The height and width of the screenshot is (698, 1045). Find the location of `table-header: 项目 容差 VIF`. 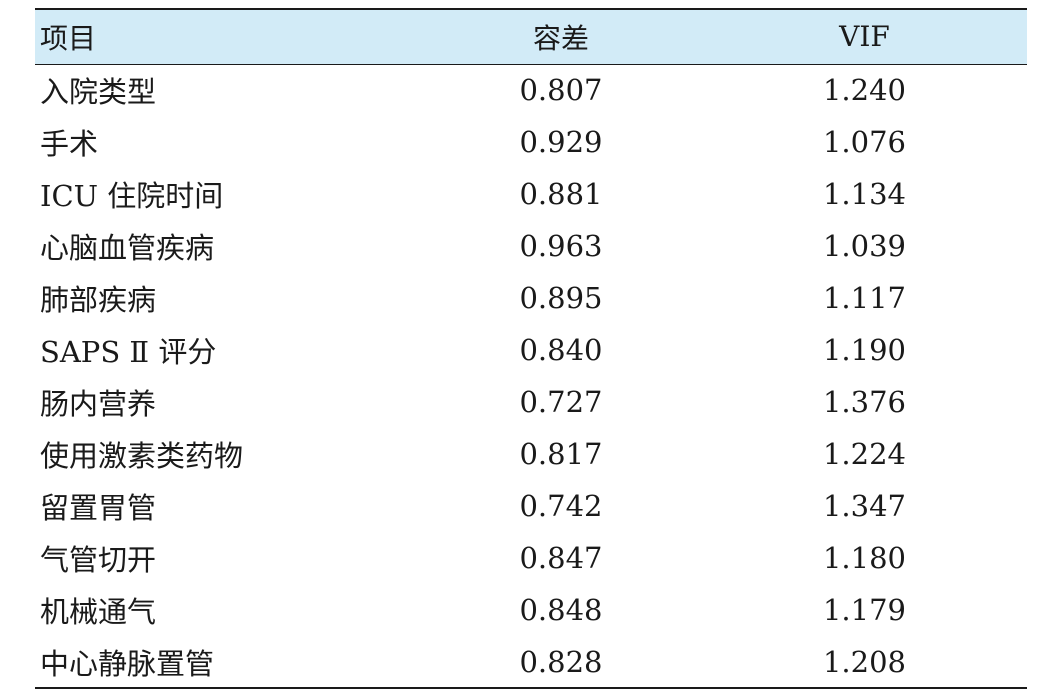

table-header: 项目 容差 VIF is located at coordinates (531, 36).